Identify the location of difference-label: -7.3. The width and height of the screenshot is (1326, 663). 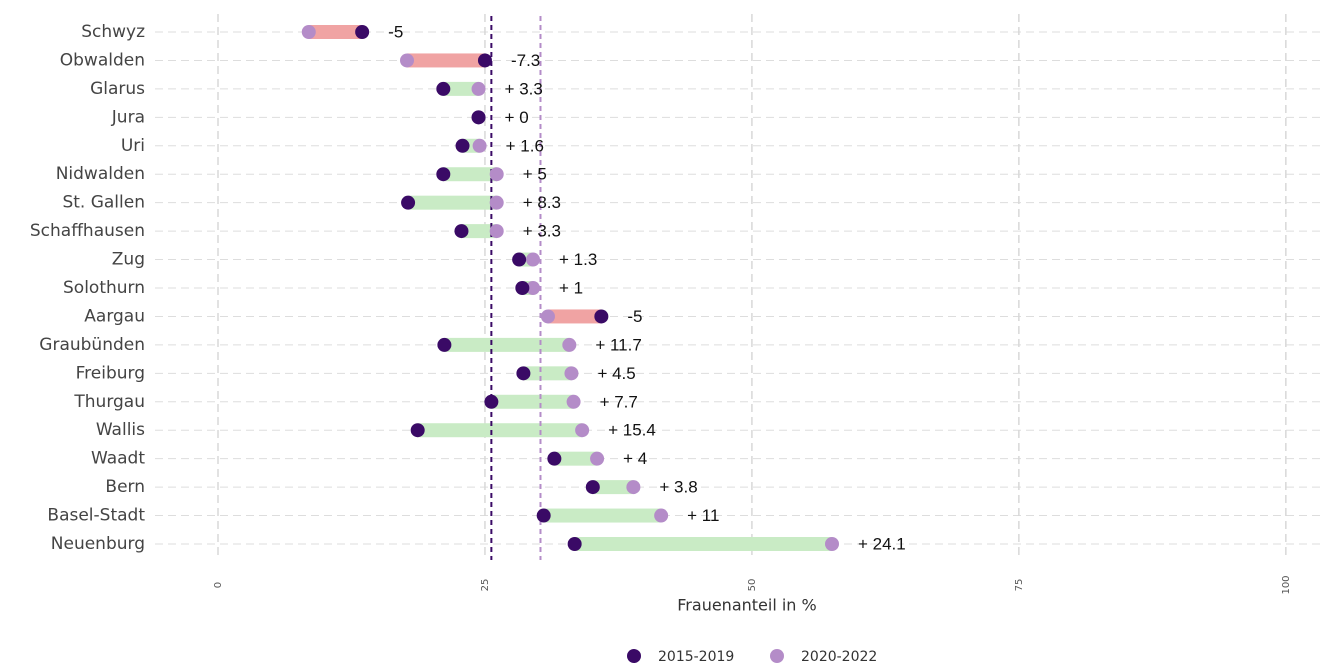
(525, 60).